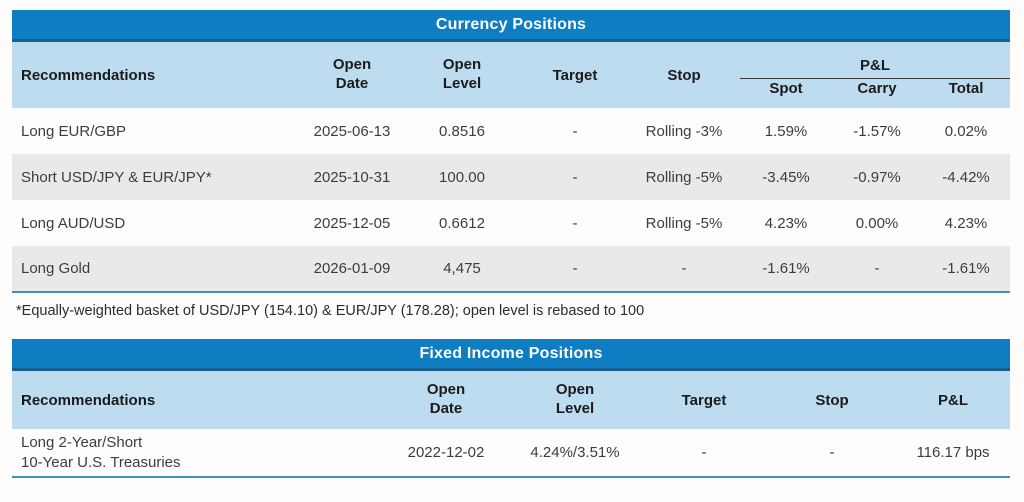 This screenshot has width=1024, height=502. Describe the element at coordinates (511, 26) in the screenshot. I see `currency-table-title: Currency Positions` at that location.